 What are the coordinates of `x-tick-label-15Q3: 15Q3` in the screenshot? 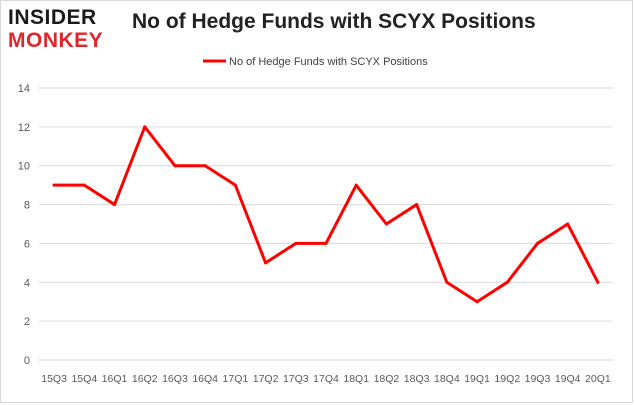 It's located at (54, 379).